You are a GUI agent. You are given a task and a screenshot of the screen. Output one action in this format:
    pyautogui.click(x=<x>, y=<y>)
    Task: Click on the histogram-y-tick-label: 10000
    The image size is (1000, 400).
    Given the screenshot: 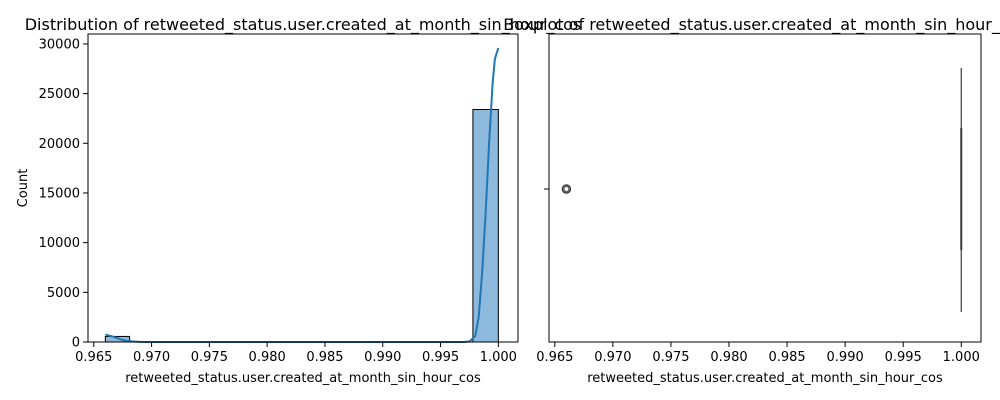 What is the action you would take?
    pyautogui.click(x=59, y=243)
    